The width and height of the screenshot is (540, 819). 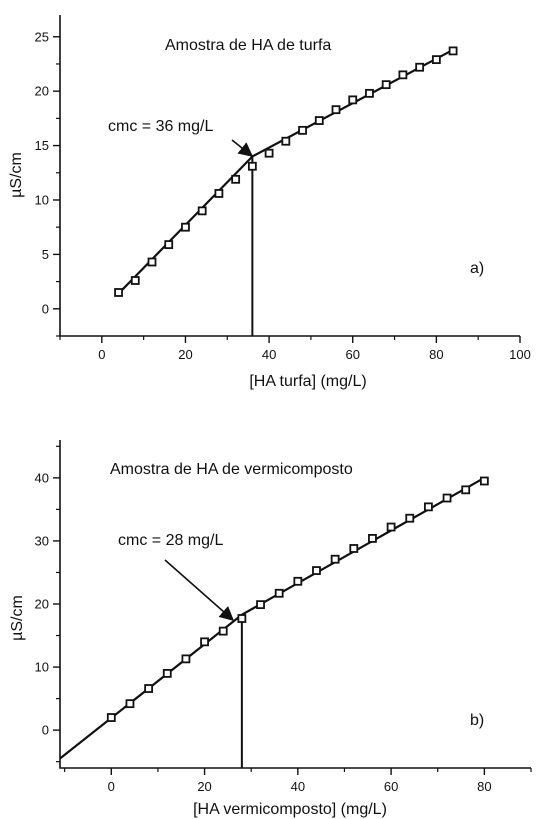 I want to click on panel-b-label: b), so click(x=477, y=720).